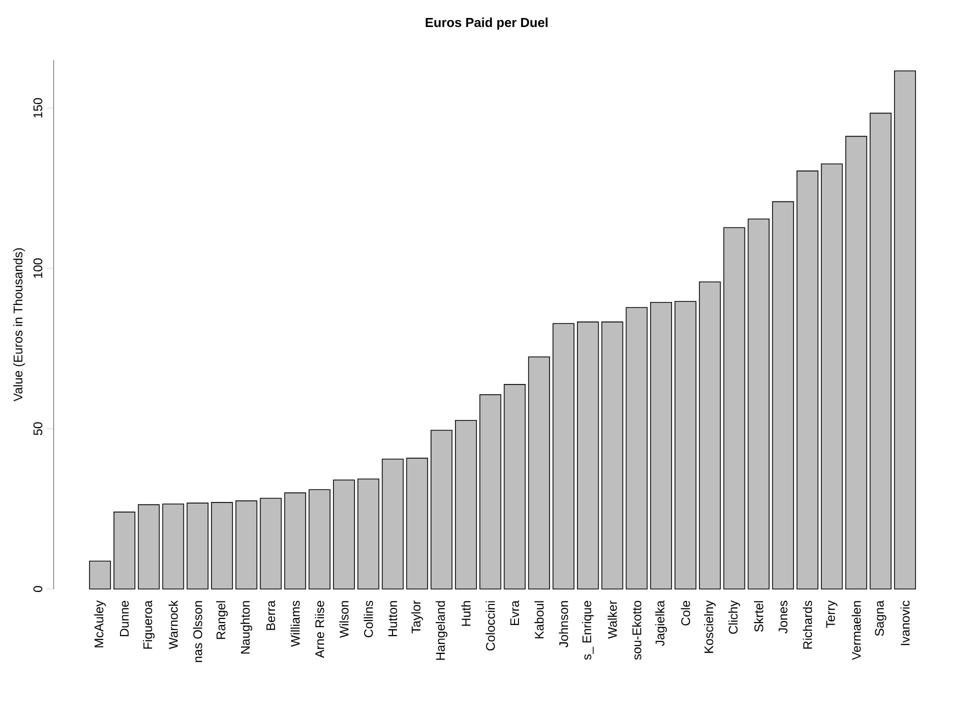 Image resolution: width=976 pixels, height=713 pixels. Describe the element at coordinates (246, 627) in the screenshot. I see `x-tick-label: Naughton` at that location.